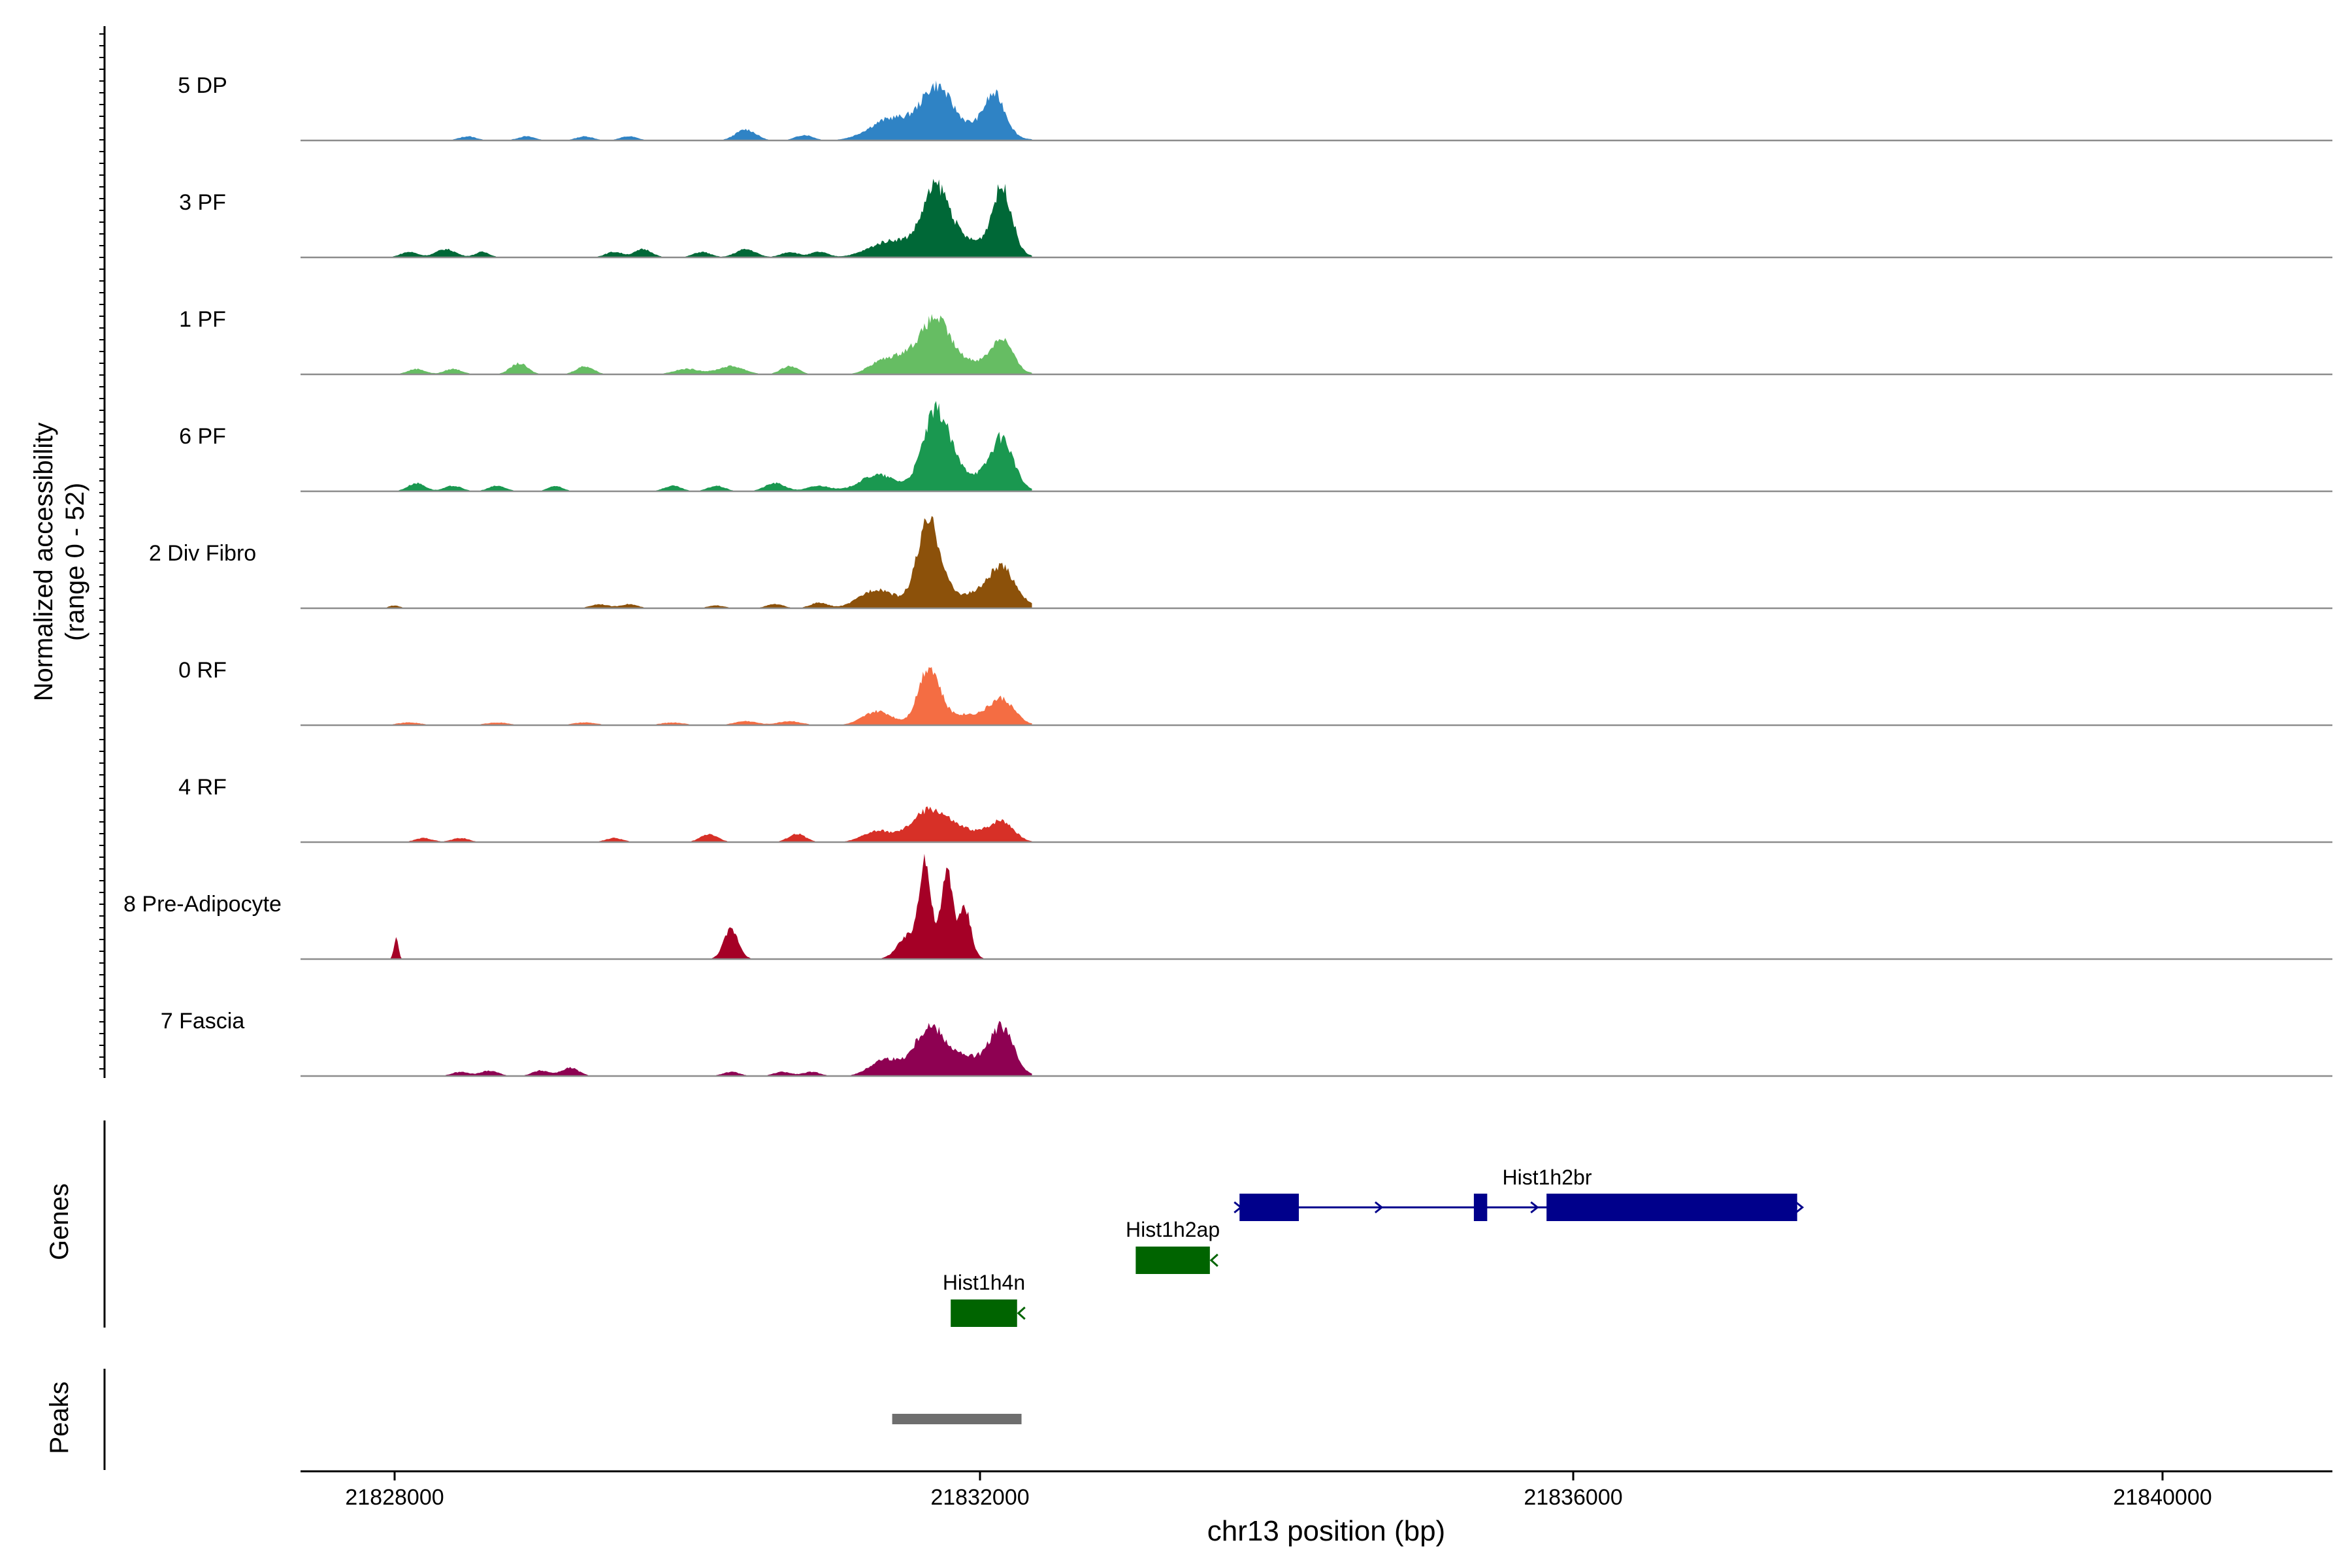 The image size is (2352, 1568). I want to click on x-tick-label: 21832000, so click(979, 1497).